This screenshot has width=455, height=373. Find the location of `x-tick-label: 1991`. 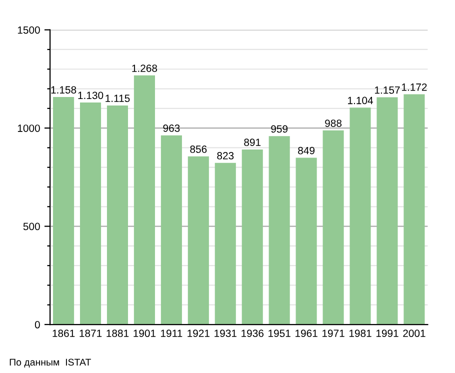

x-tick-label: 1991 is located at coordinates (387, 334).